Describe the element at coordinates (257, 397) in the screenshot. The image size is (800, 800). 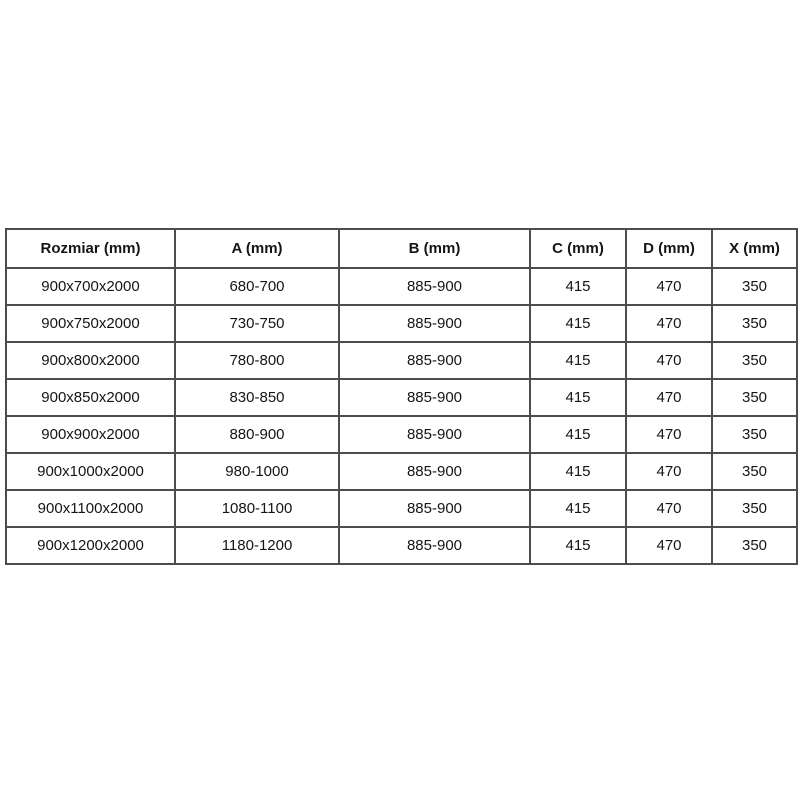
I see `cell-a: 830-850` at that location.